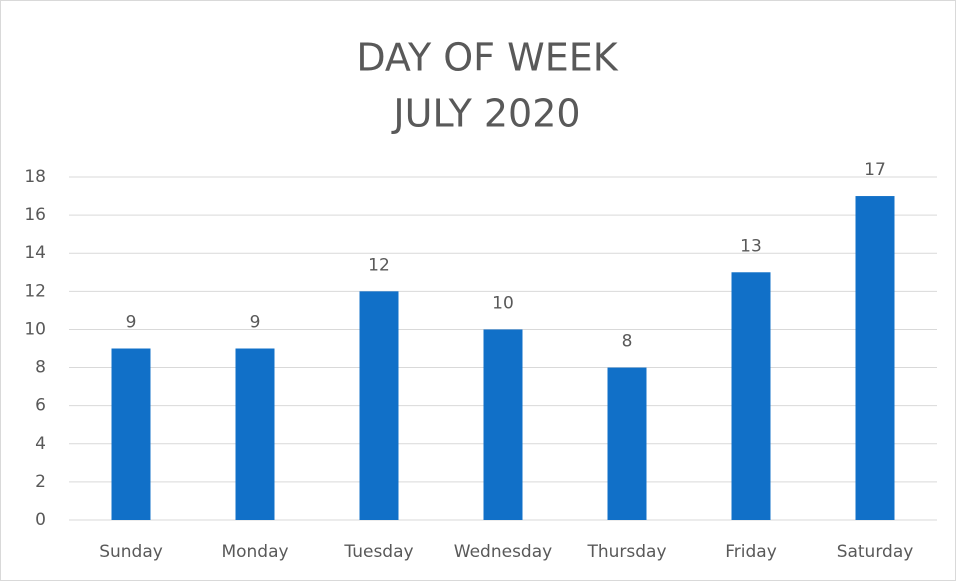 Image resolution: width=956 pixels, height=581 pixels. I want to click on y-tick-label: 18, so click(35, 177).